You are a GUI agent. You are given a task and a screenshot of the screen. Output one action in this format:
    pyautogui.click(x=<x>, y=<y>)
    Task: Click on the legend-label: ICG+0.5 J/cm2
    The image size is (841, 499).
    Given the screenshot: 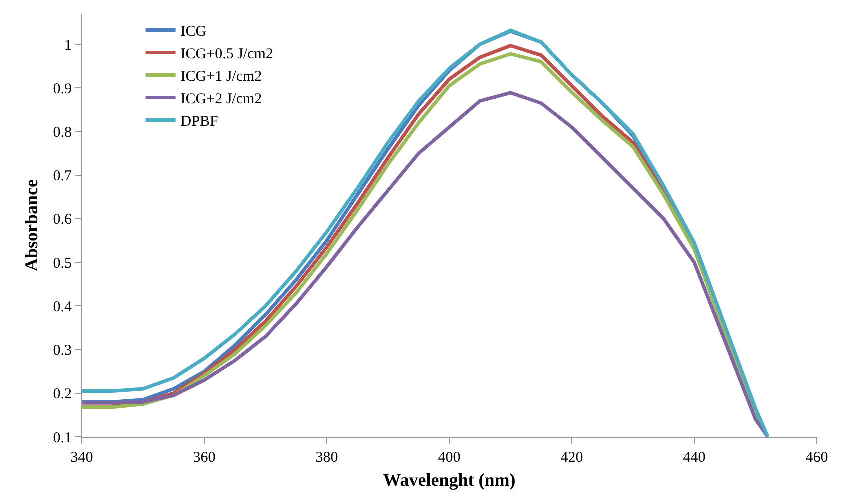 What is the action you would take?
    pyautogui.click(x=227, y=54)
    